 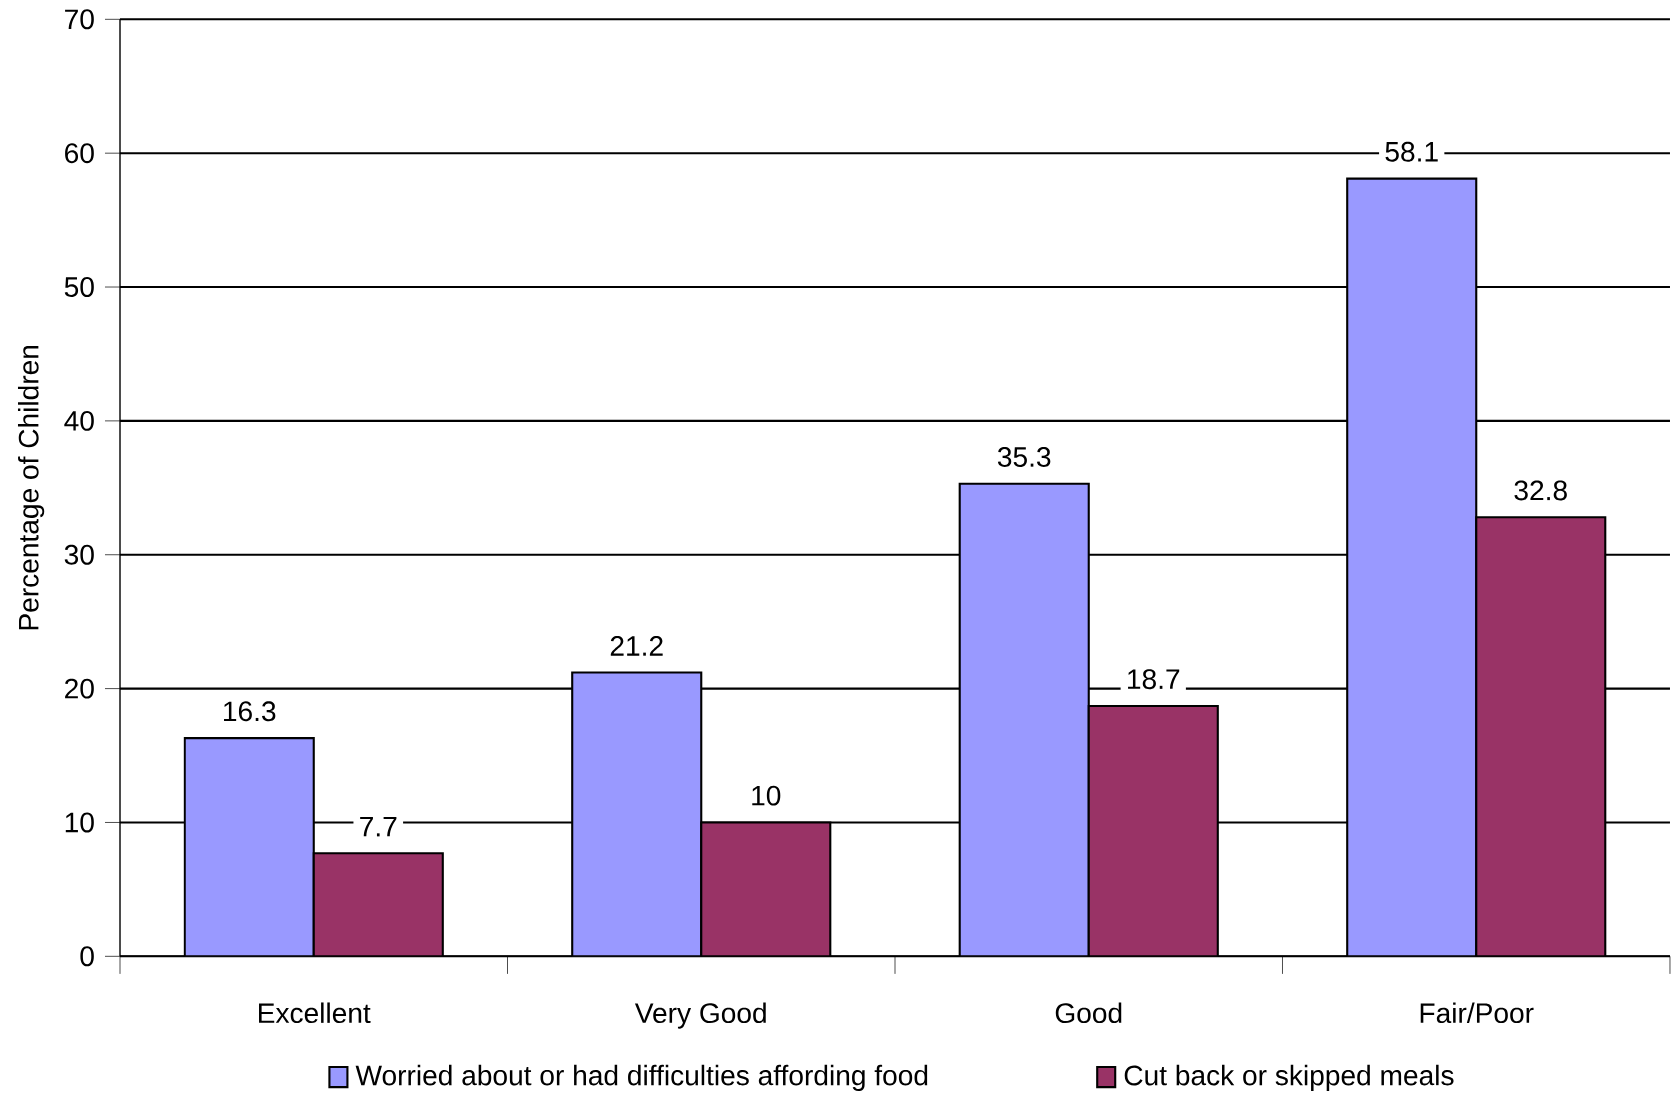 What do you see at coordinates (1477, 1012) in the screenshot?
I see `x-tick-label: Fair/Poor` at bounding box center [1477, 1012].